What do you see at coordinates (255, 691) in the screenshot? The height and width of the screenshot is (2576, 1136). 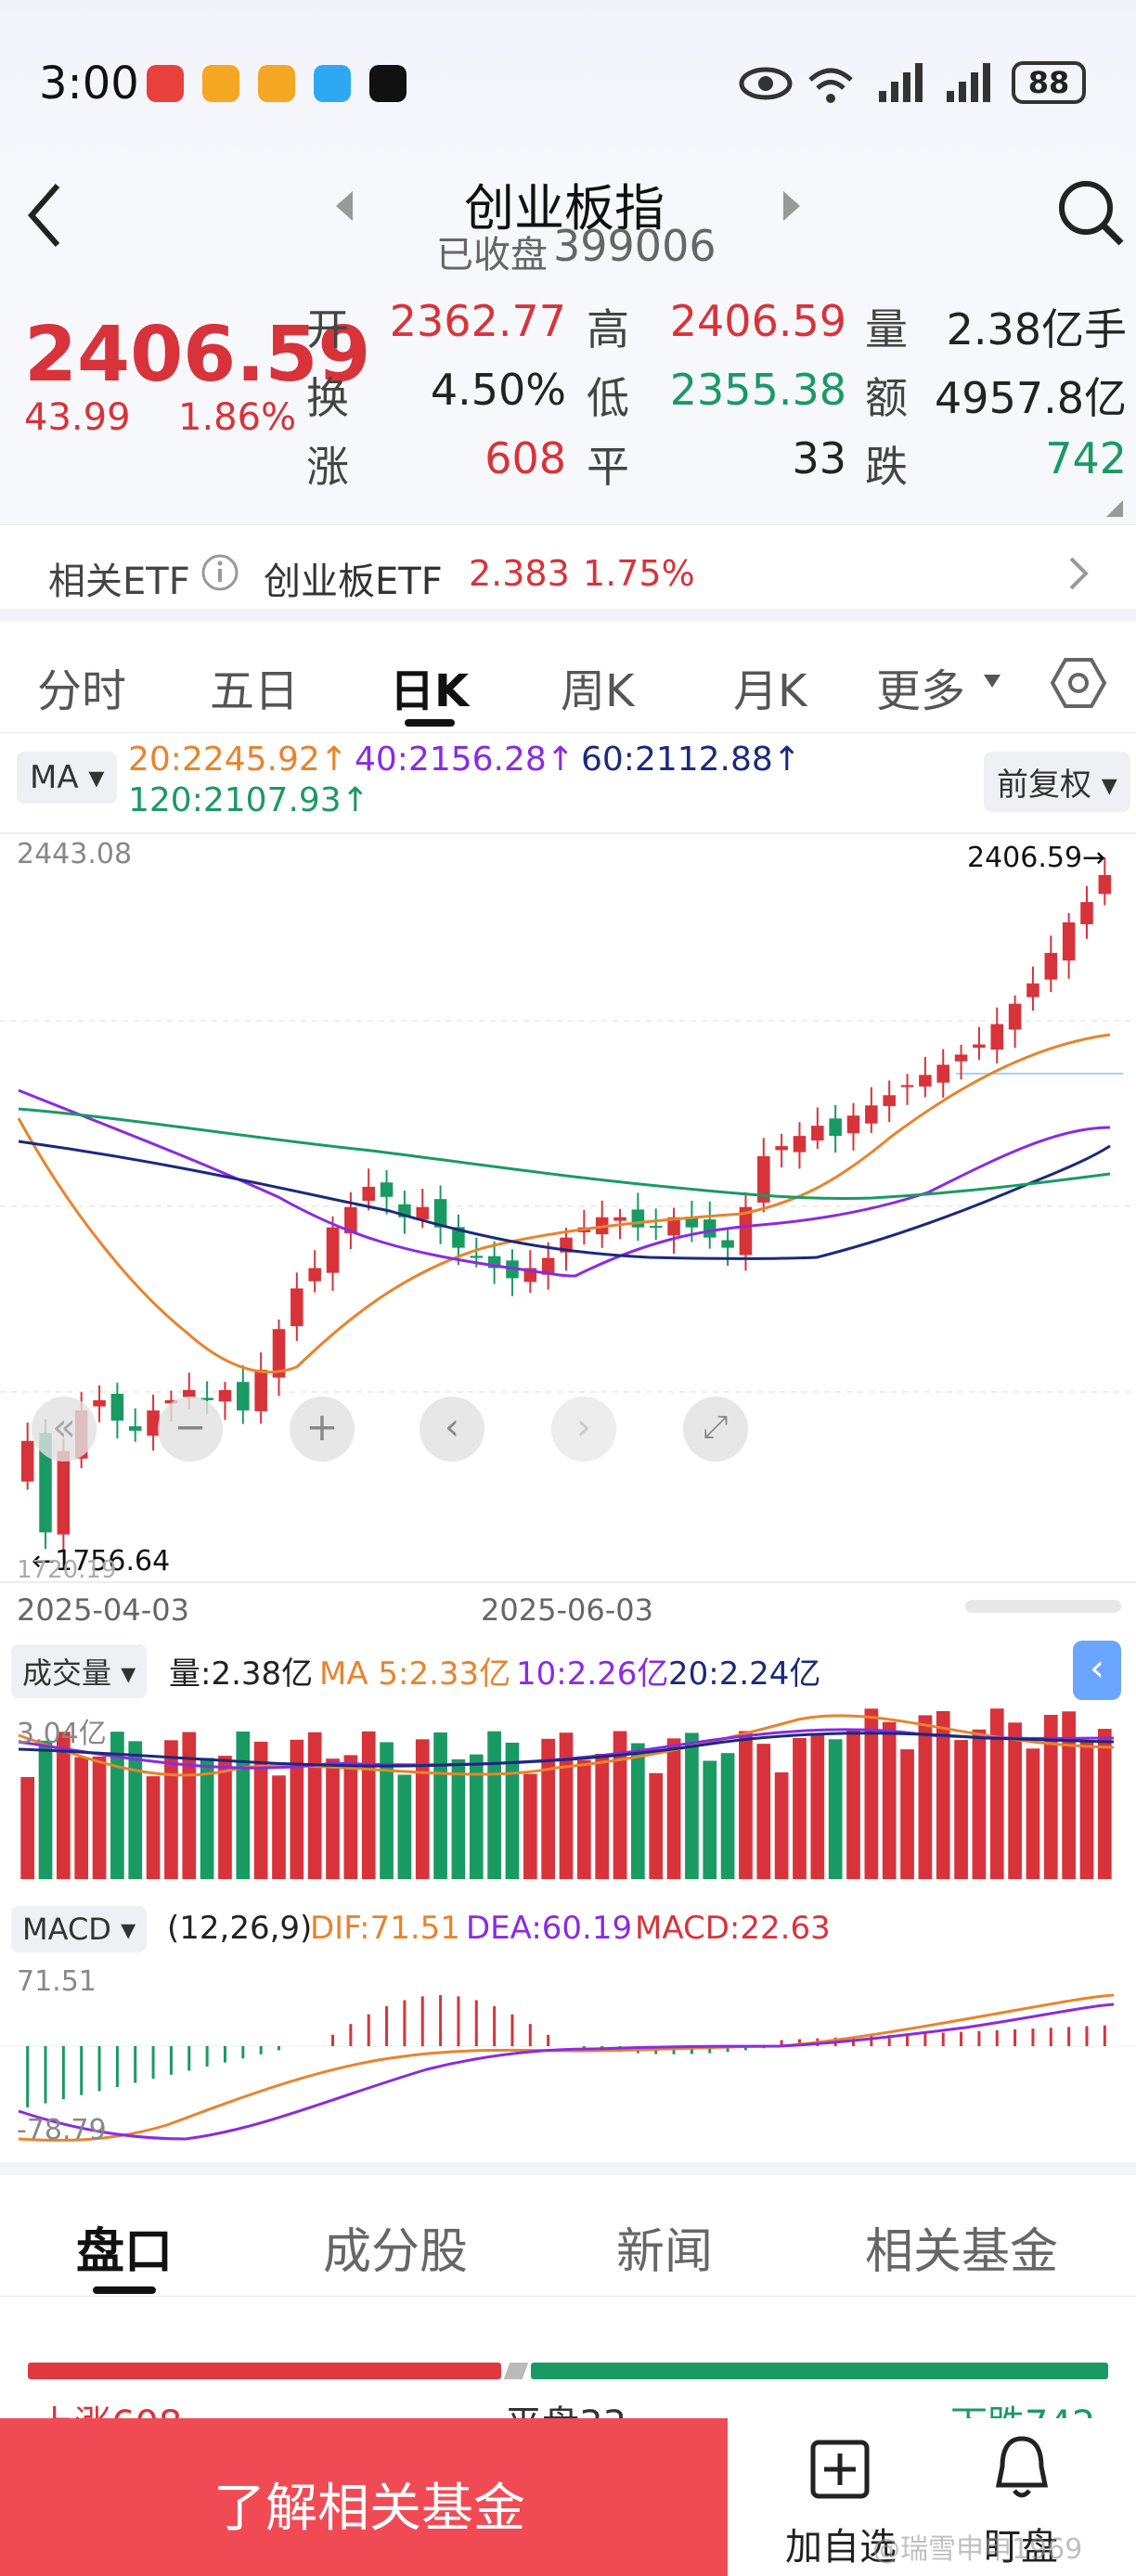 I see `tab-five-day: 五日` at bounding box center [255, 691].